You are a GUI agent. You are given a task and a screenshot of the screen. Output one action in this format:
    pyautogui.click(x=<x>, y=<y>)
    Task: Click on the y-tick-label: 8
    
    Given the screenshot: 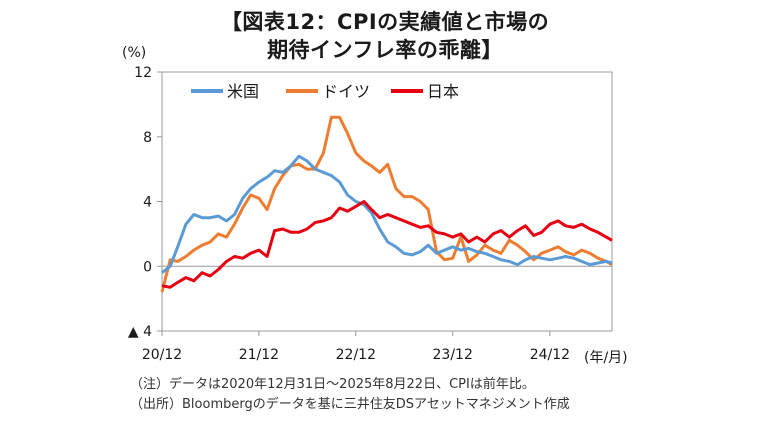 What is the action you would take?
    pyautogui.click(x=147, y=138)
    